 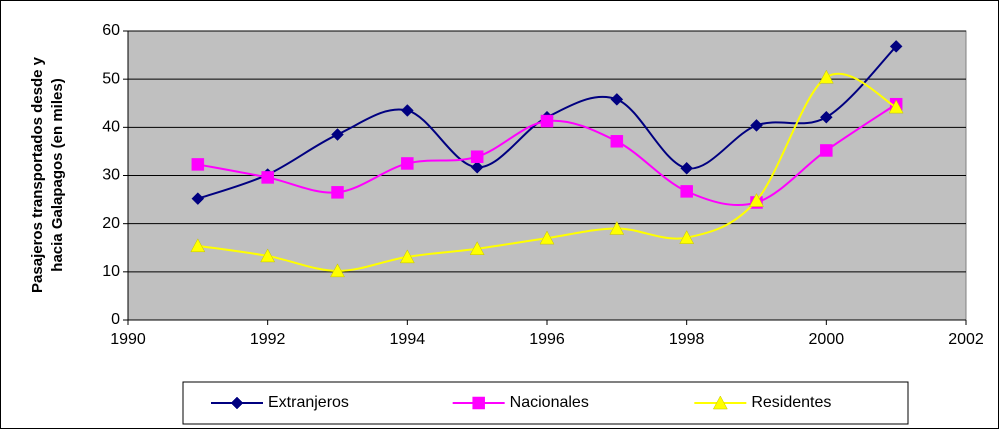 What do you see at coordinates (549, 402) in the screenshot?
I see `legend-label: Nacionales` at bounding box center [549, 402].